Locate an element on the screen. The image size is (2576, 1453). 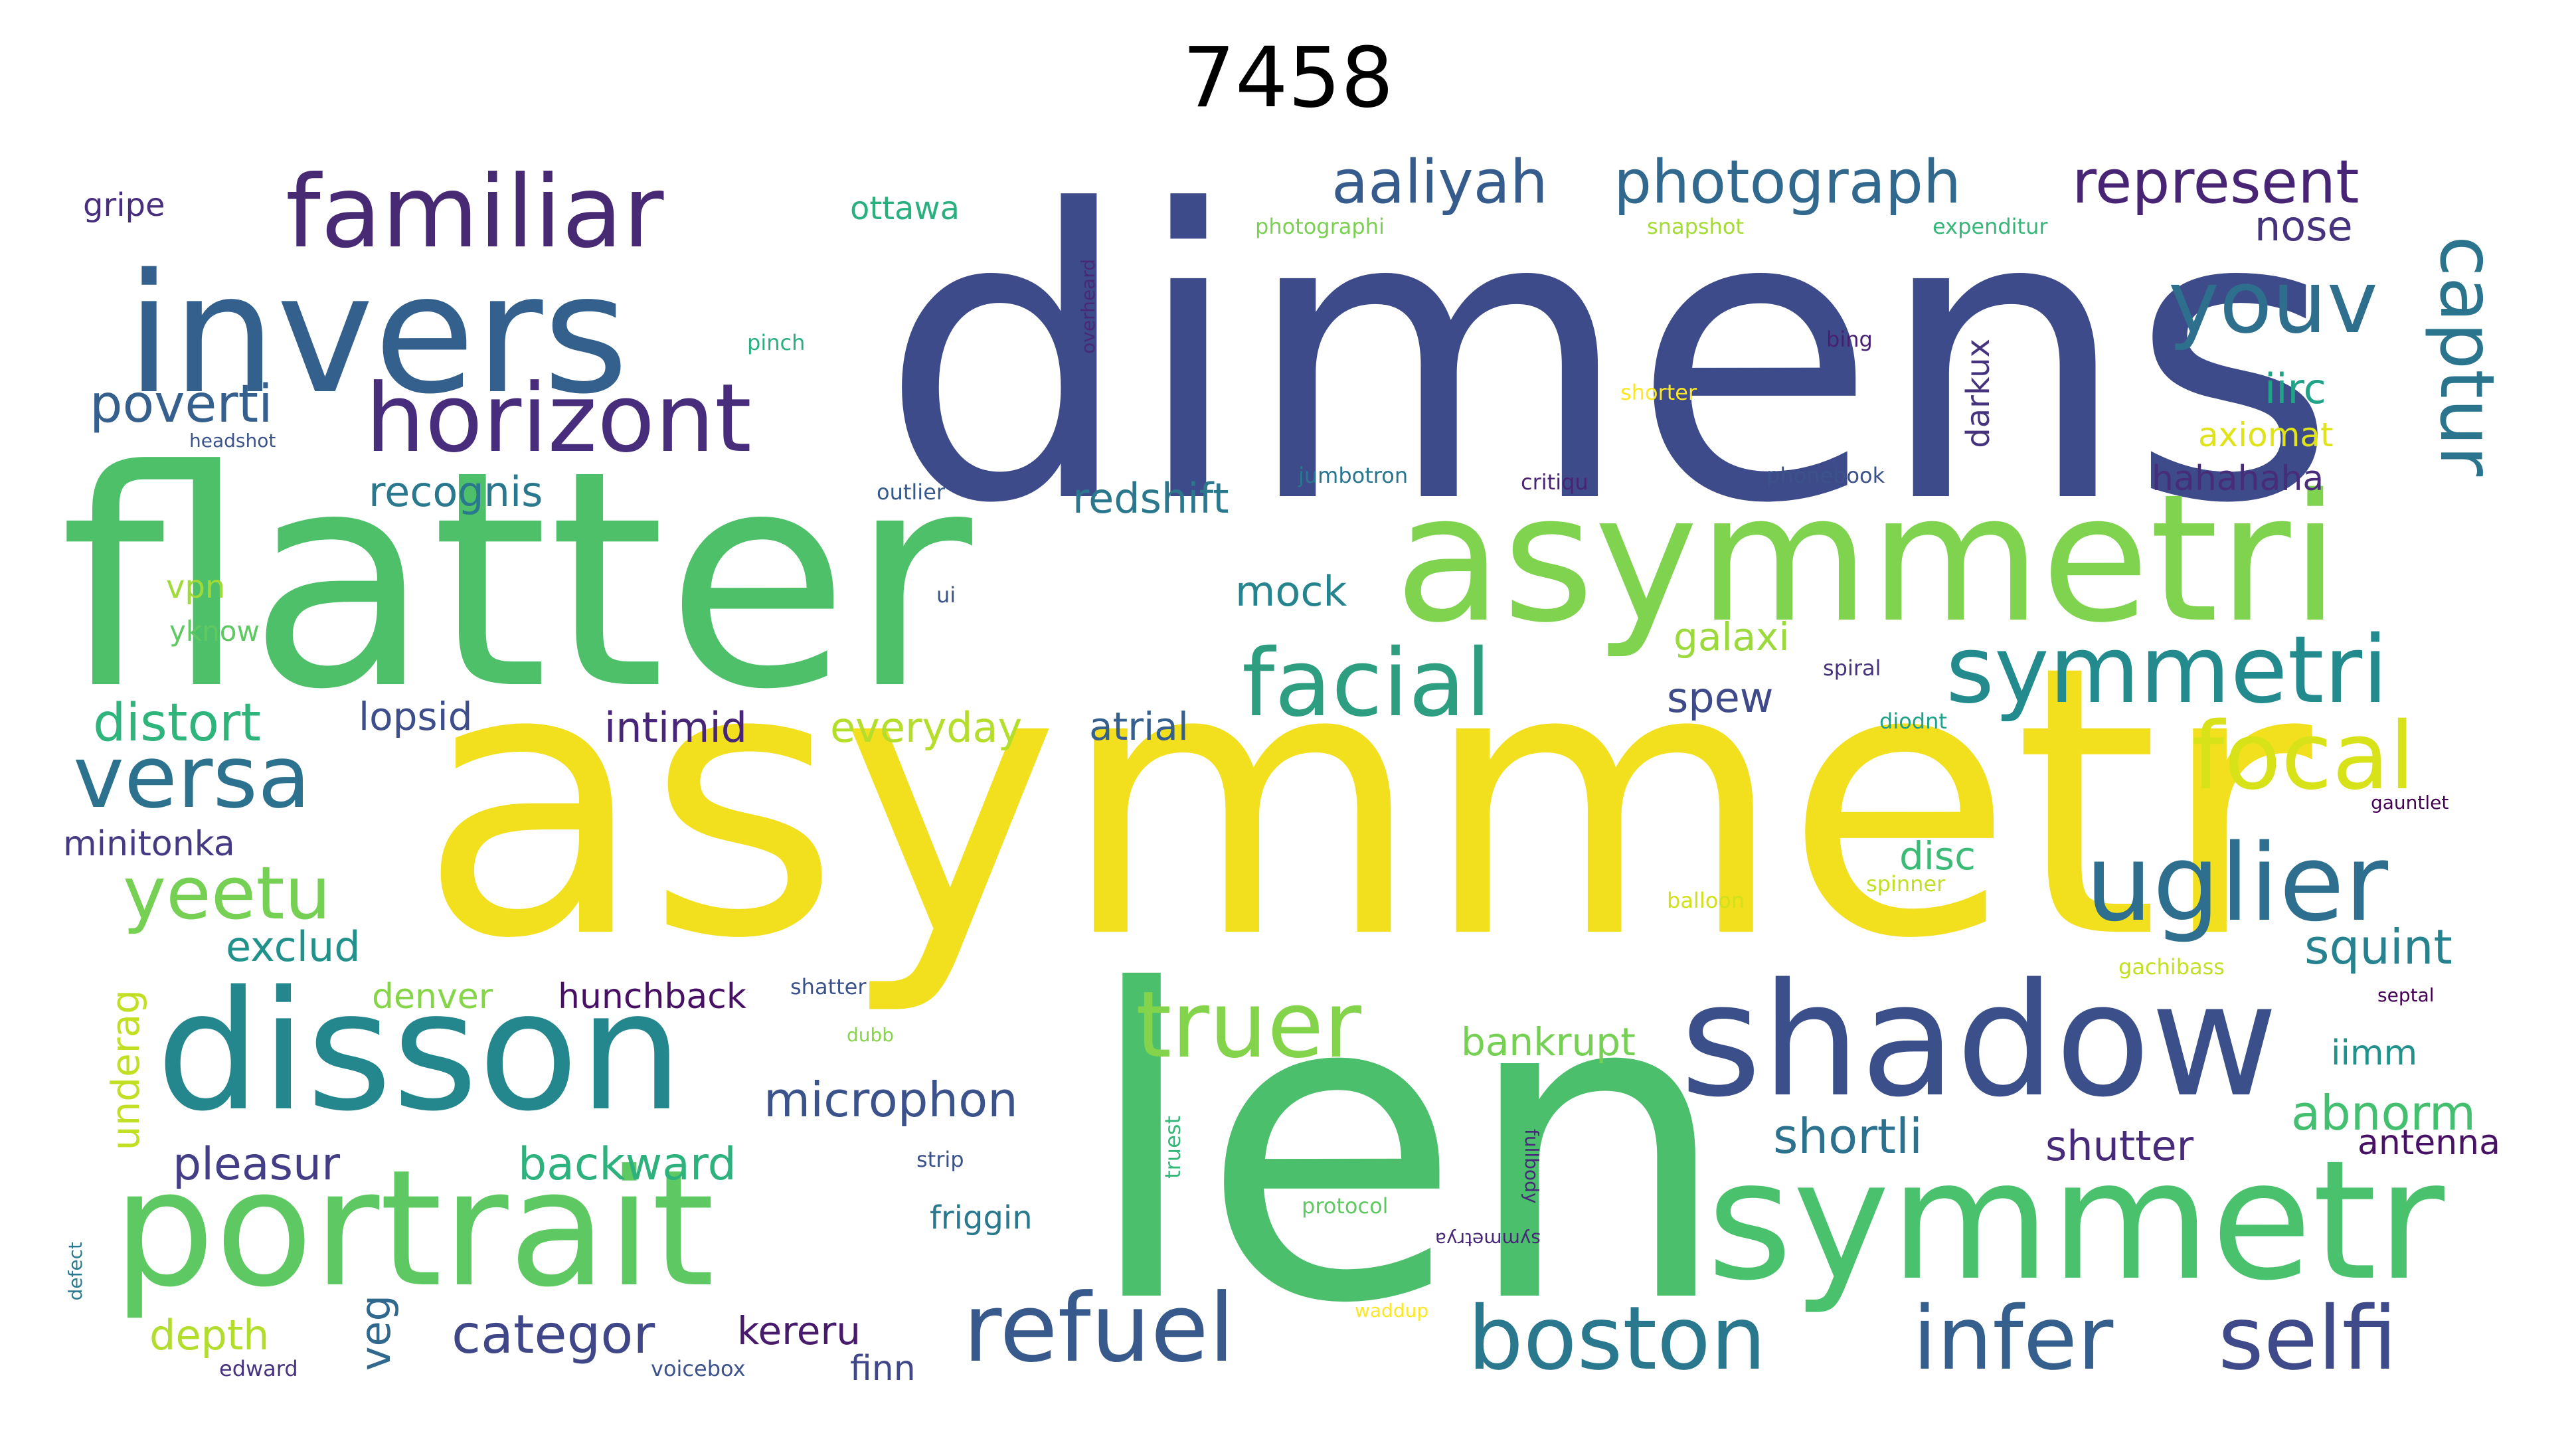
cloud-word-jumbotron: jumbotron is located at coordinates (1353, 475).